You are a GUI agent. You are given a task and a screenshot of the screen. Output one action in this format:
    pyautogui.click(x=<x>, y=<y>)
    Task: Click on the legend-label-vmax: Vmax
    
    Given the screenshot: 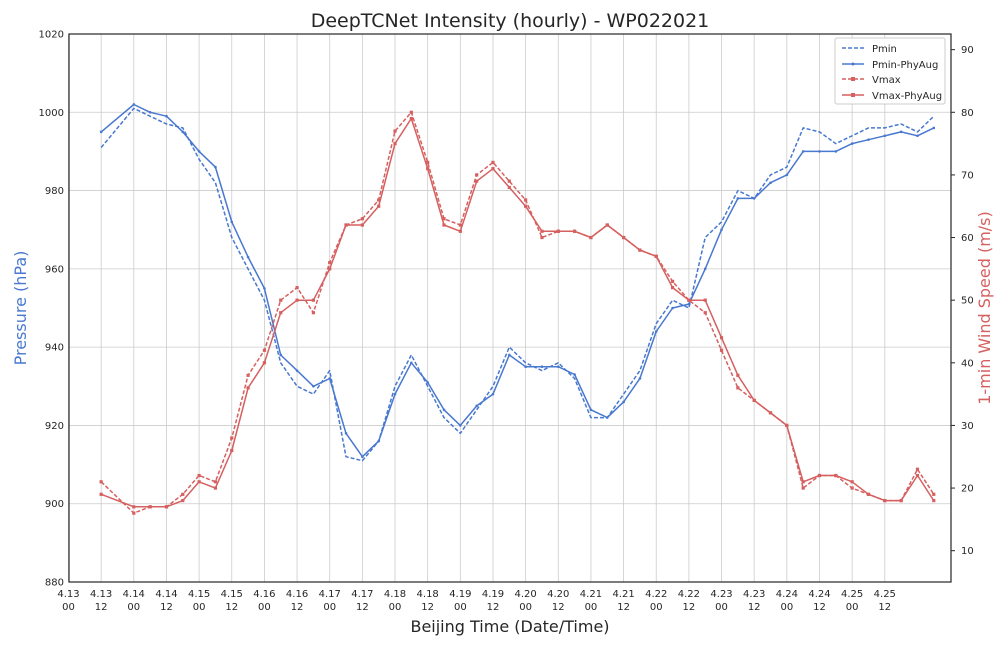 What is the action you would take?
    pyautogui.click(x=886, y=80)
    